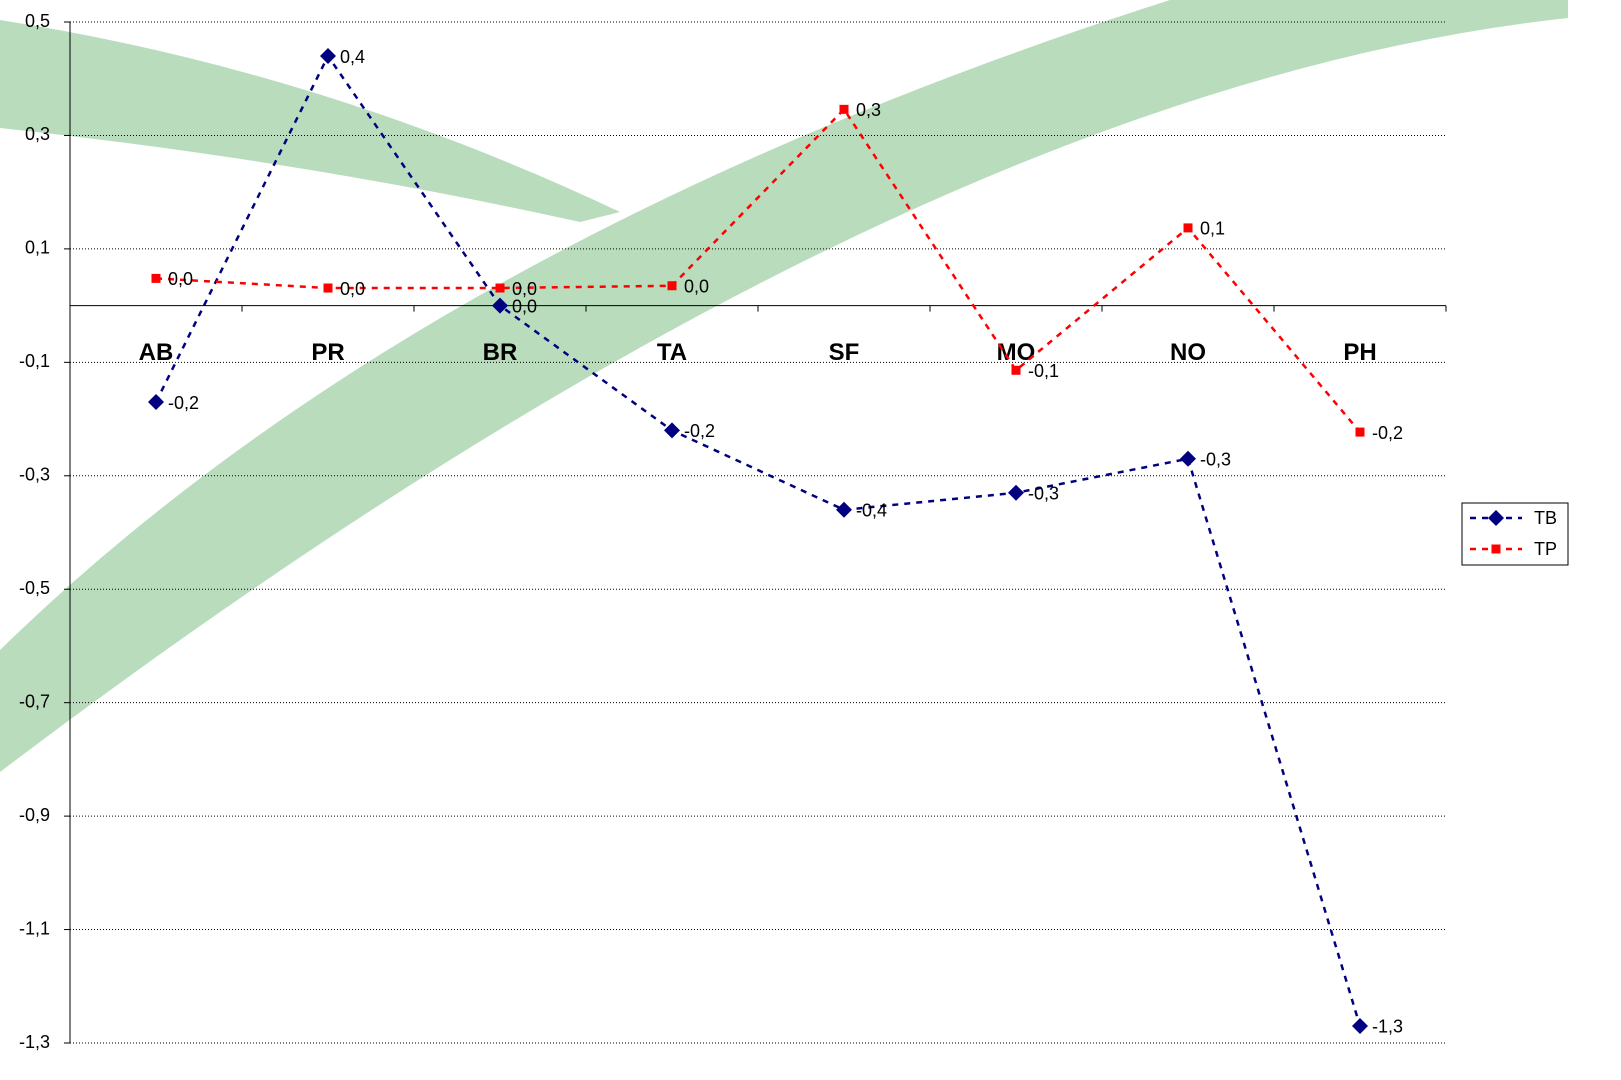  Describe the element at coordinates (34, 1042) in the screenshot. I see `y-tick-label: -1,3` at that location.